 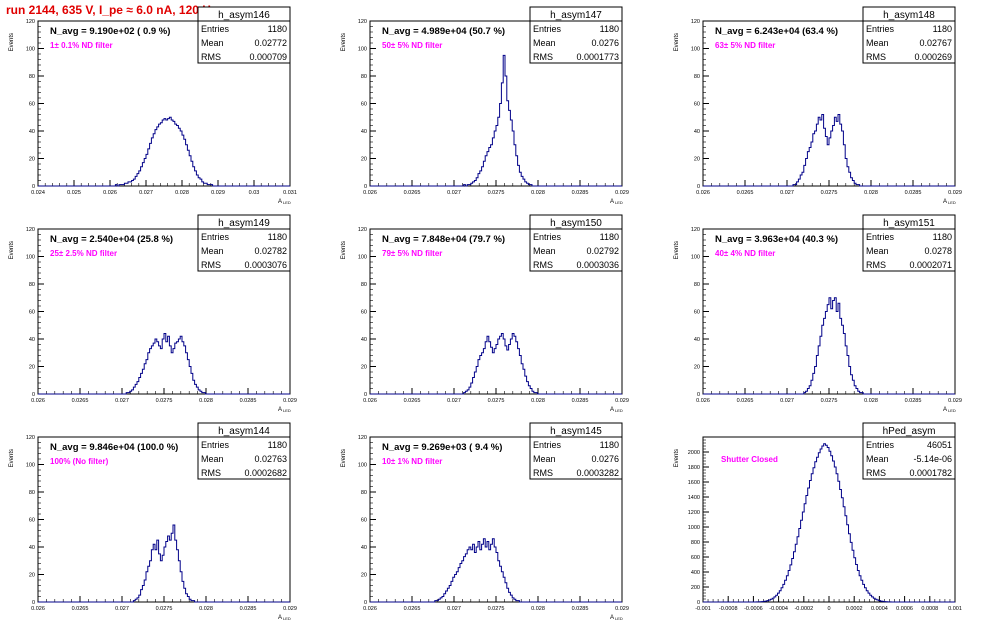 I want to click on stats-title: h_asym145, so click(x=576, y=431).